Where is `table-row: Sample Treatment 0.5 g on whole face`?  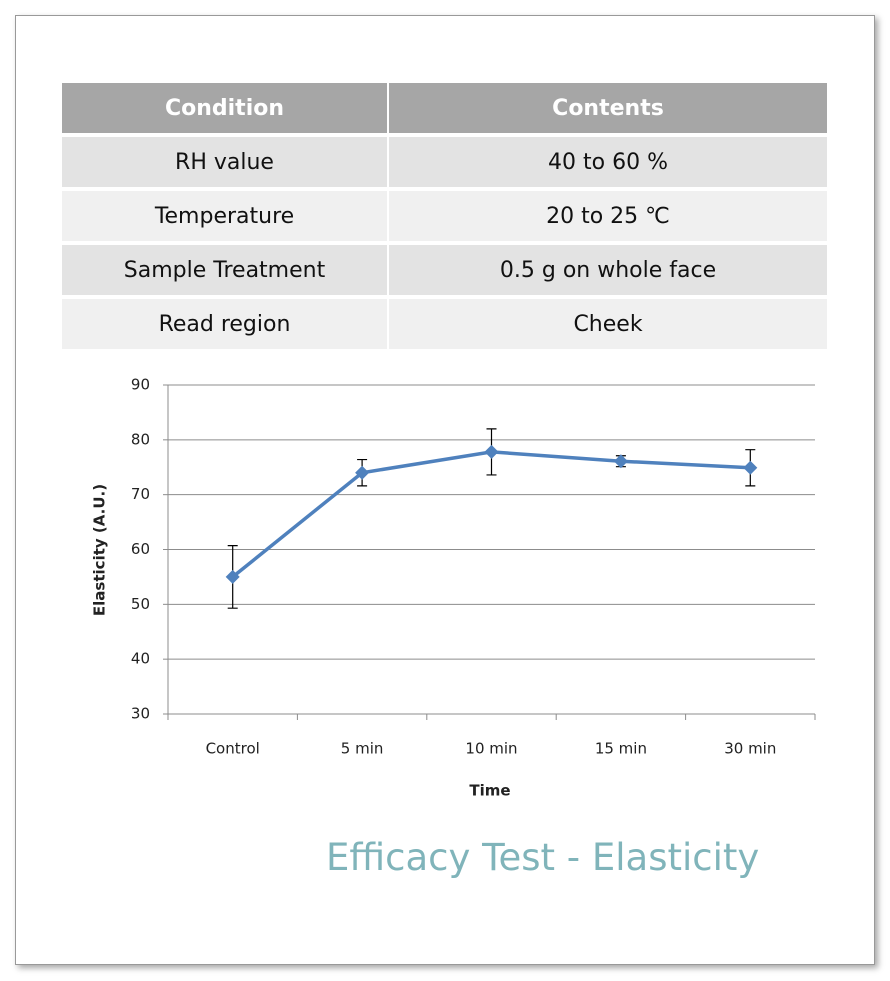 table-row: Sample Treatment 0.5 g on whole face is located at coordinates (444, 270).